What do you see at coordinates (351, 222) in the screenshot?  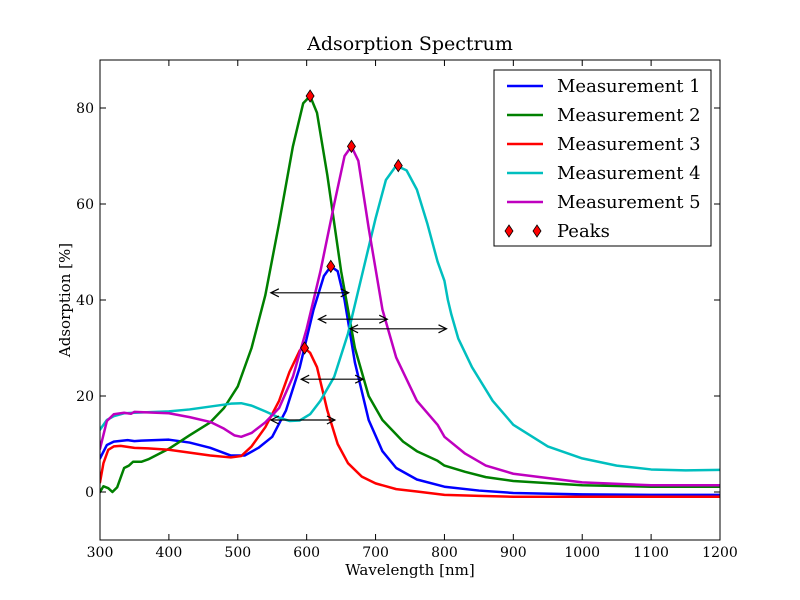 I see `peak-markers` at bounding box center [351, 222].